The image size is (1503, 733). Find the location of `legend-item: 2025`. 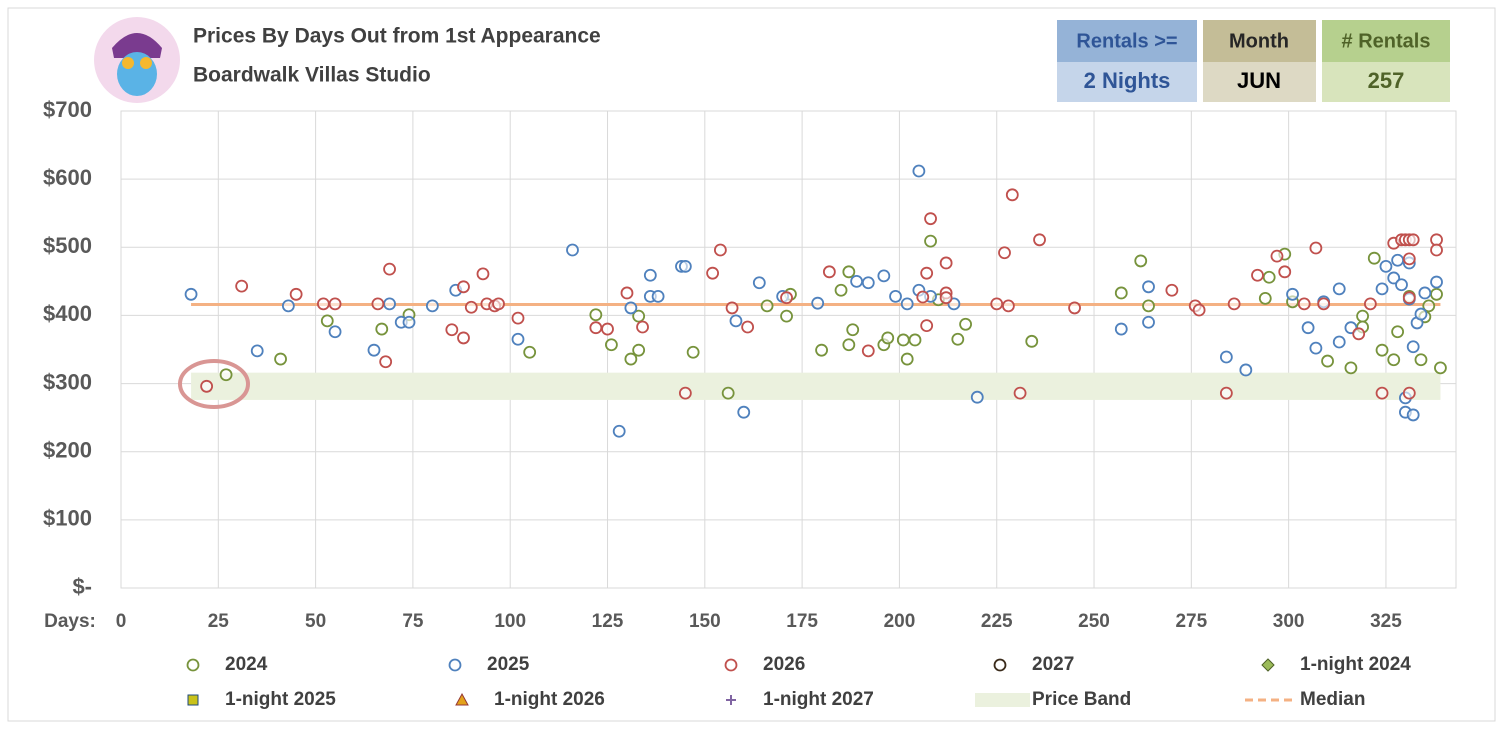

legend-item: 2025 is located at coordinates (489, 664).